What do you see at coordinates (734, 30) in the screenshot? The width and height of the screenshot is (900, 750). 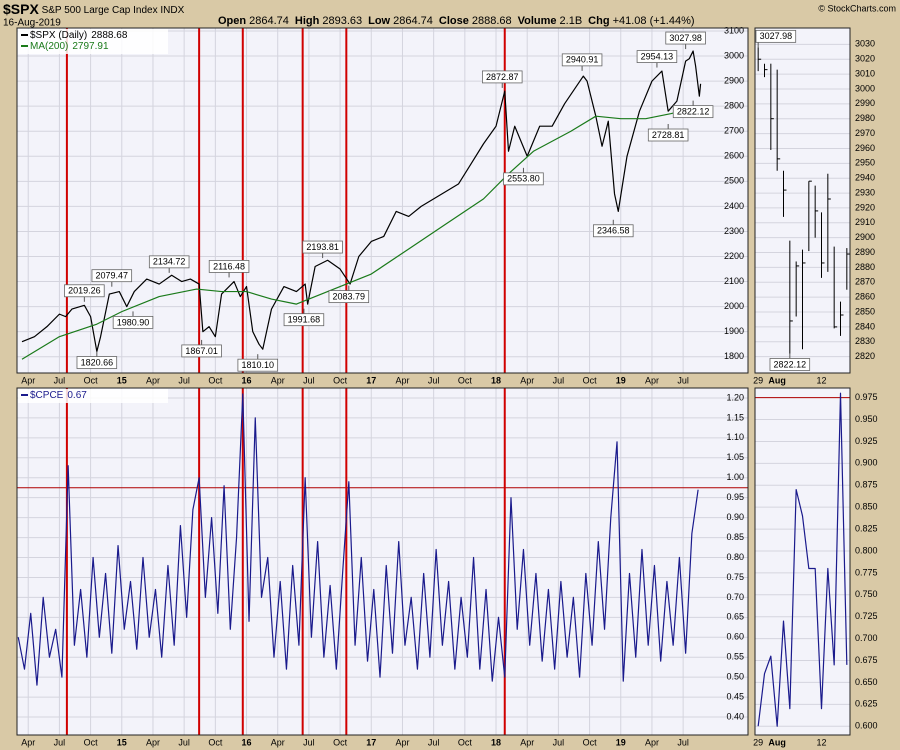 I see `y-tick-label: 3100` at bounding box center [734, 30].